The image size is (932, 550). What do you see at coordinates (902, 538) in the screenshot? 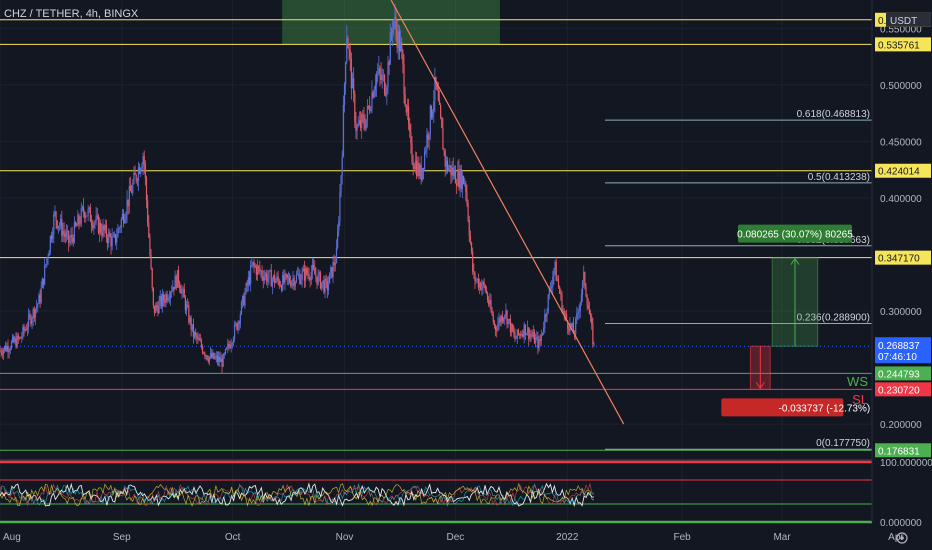
I see `settings-gear-icon` at bounding box center [902, 538].